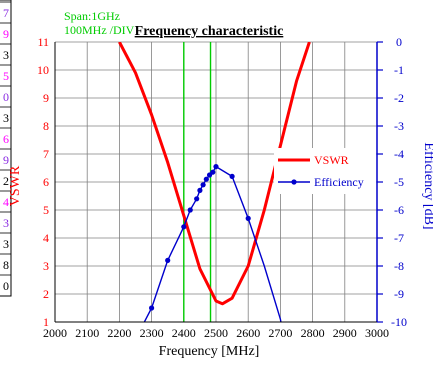 The width and height of the screenshot is (433, 365). What do you see at coordinates (399, 294) in the screenshot?
I see `y2-tick-label: -9` at bounding box center [399, 294].